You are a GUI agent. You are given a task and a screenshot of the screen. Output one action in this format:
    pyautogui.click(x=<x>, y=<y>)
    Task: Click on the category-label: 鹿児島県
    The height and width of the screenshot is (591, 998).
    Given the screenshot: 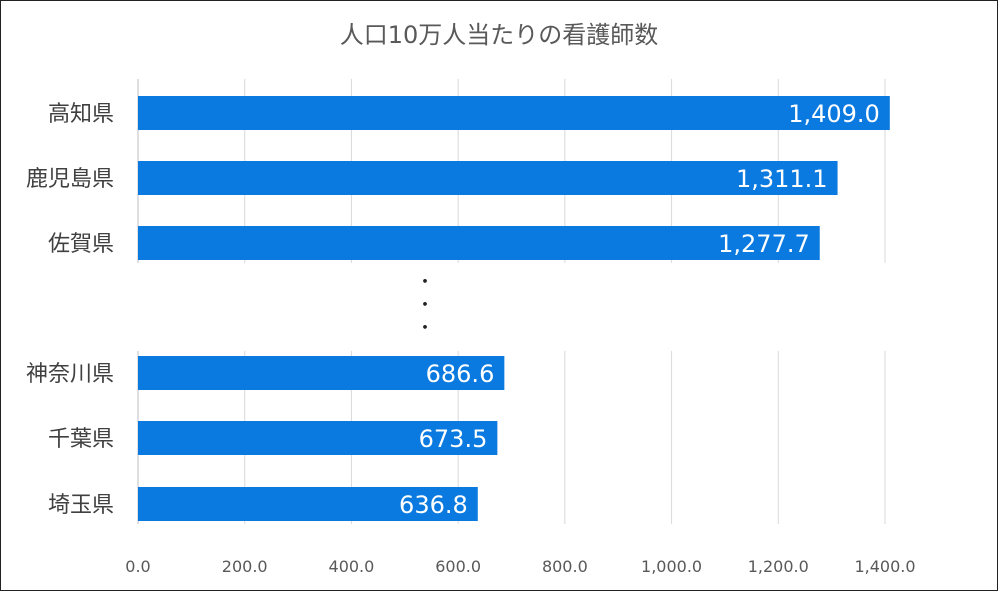 What is the action you would take?
    pyautogui.click(x=70, y=179)
    